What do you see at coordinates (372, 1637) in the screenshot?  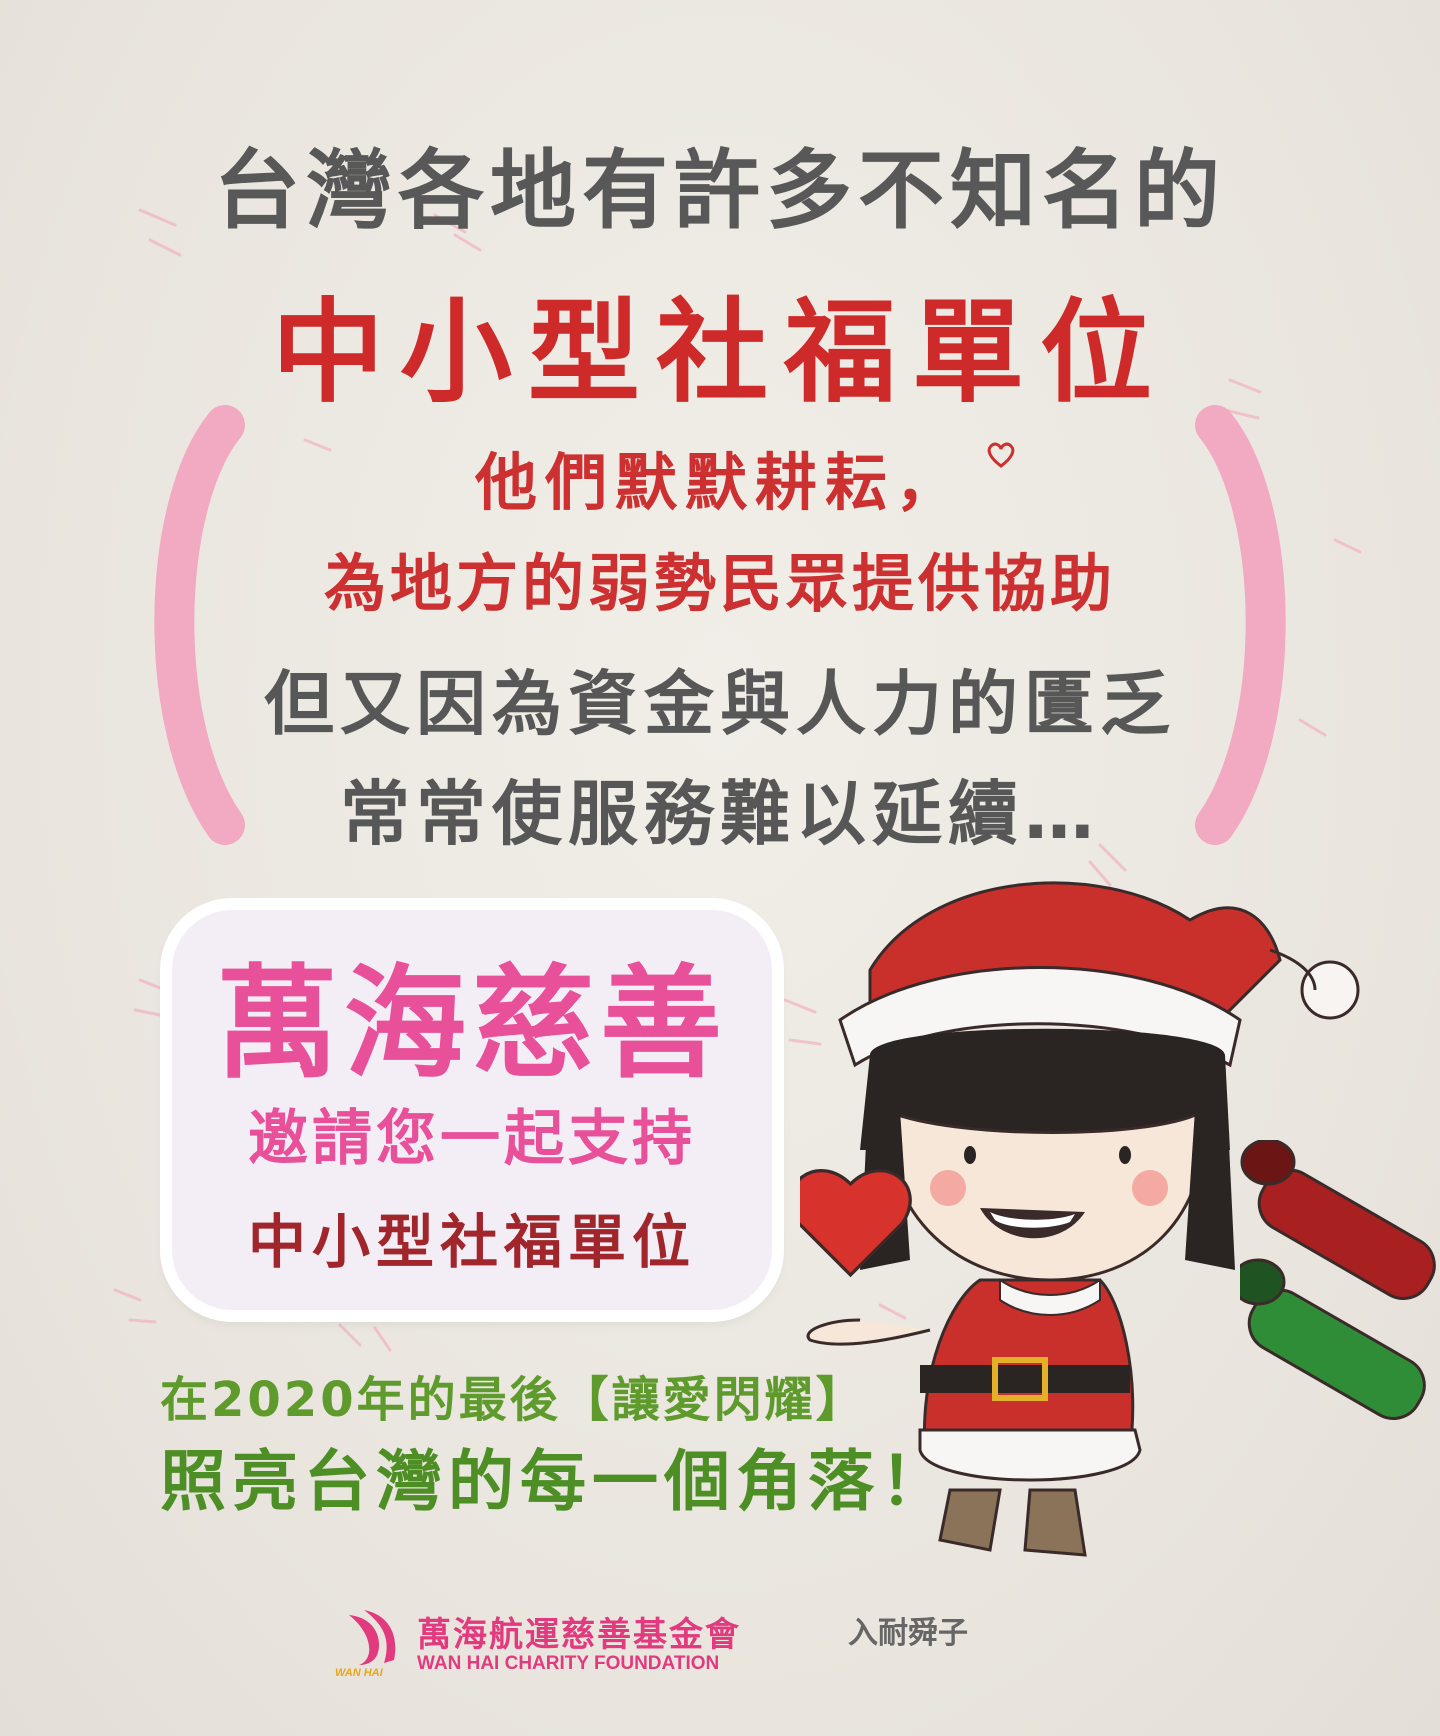 I see `foundation-emblem-icon` at bounding box center [372, 1637].